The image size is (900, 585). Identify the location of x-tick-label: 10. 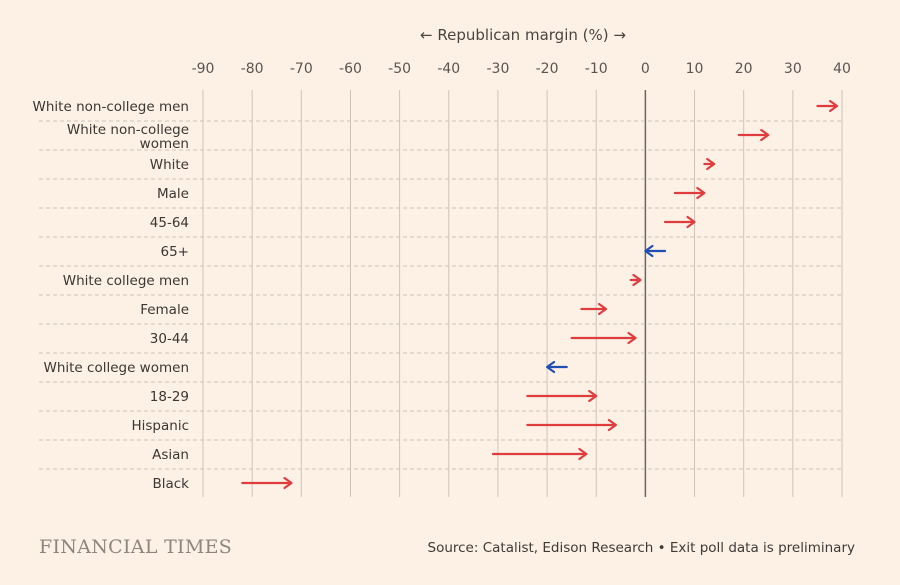
(695, 69).